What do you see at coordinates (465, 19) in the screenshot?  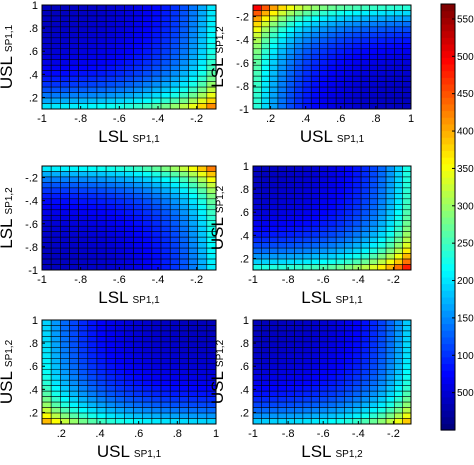 I see `colorbar-tick-label: 5500` at bounding box center [465, 19].